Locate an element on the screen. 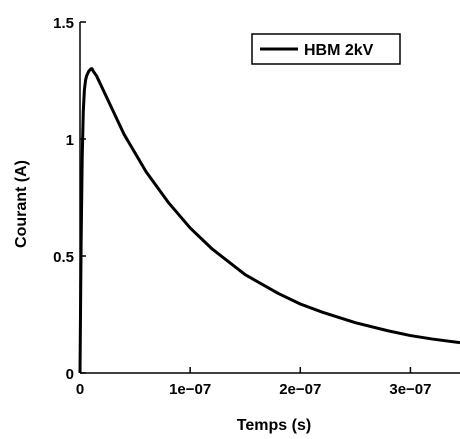 The image size is (460, 439). legend: HBM 2kV is located at coordinates (326, 49).